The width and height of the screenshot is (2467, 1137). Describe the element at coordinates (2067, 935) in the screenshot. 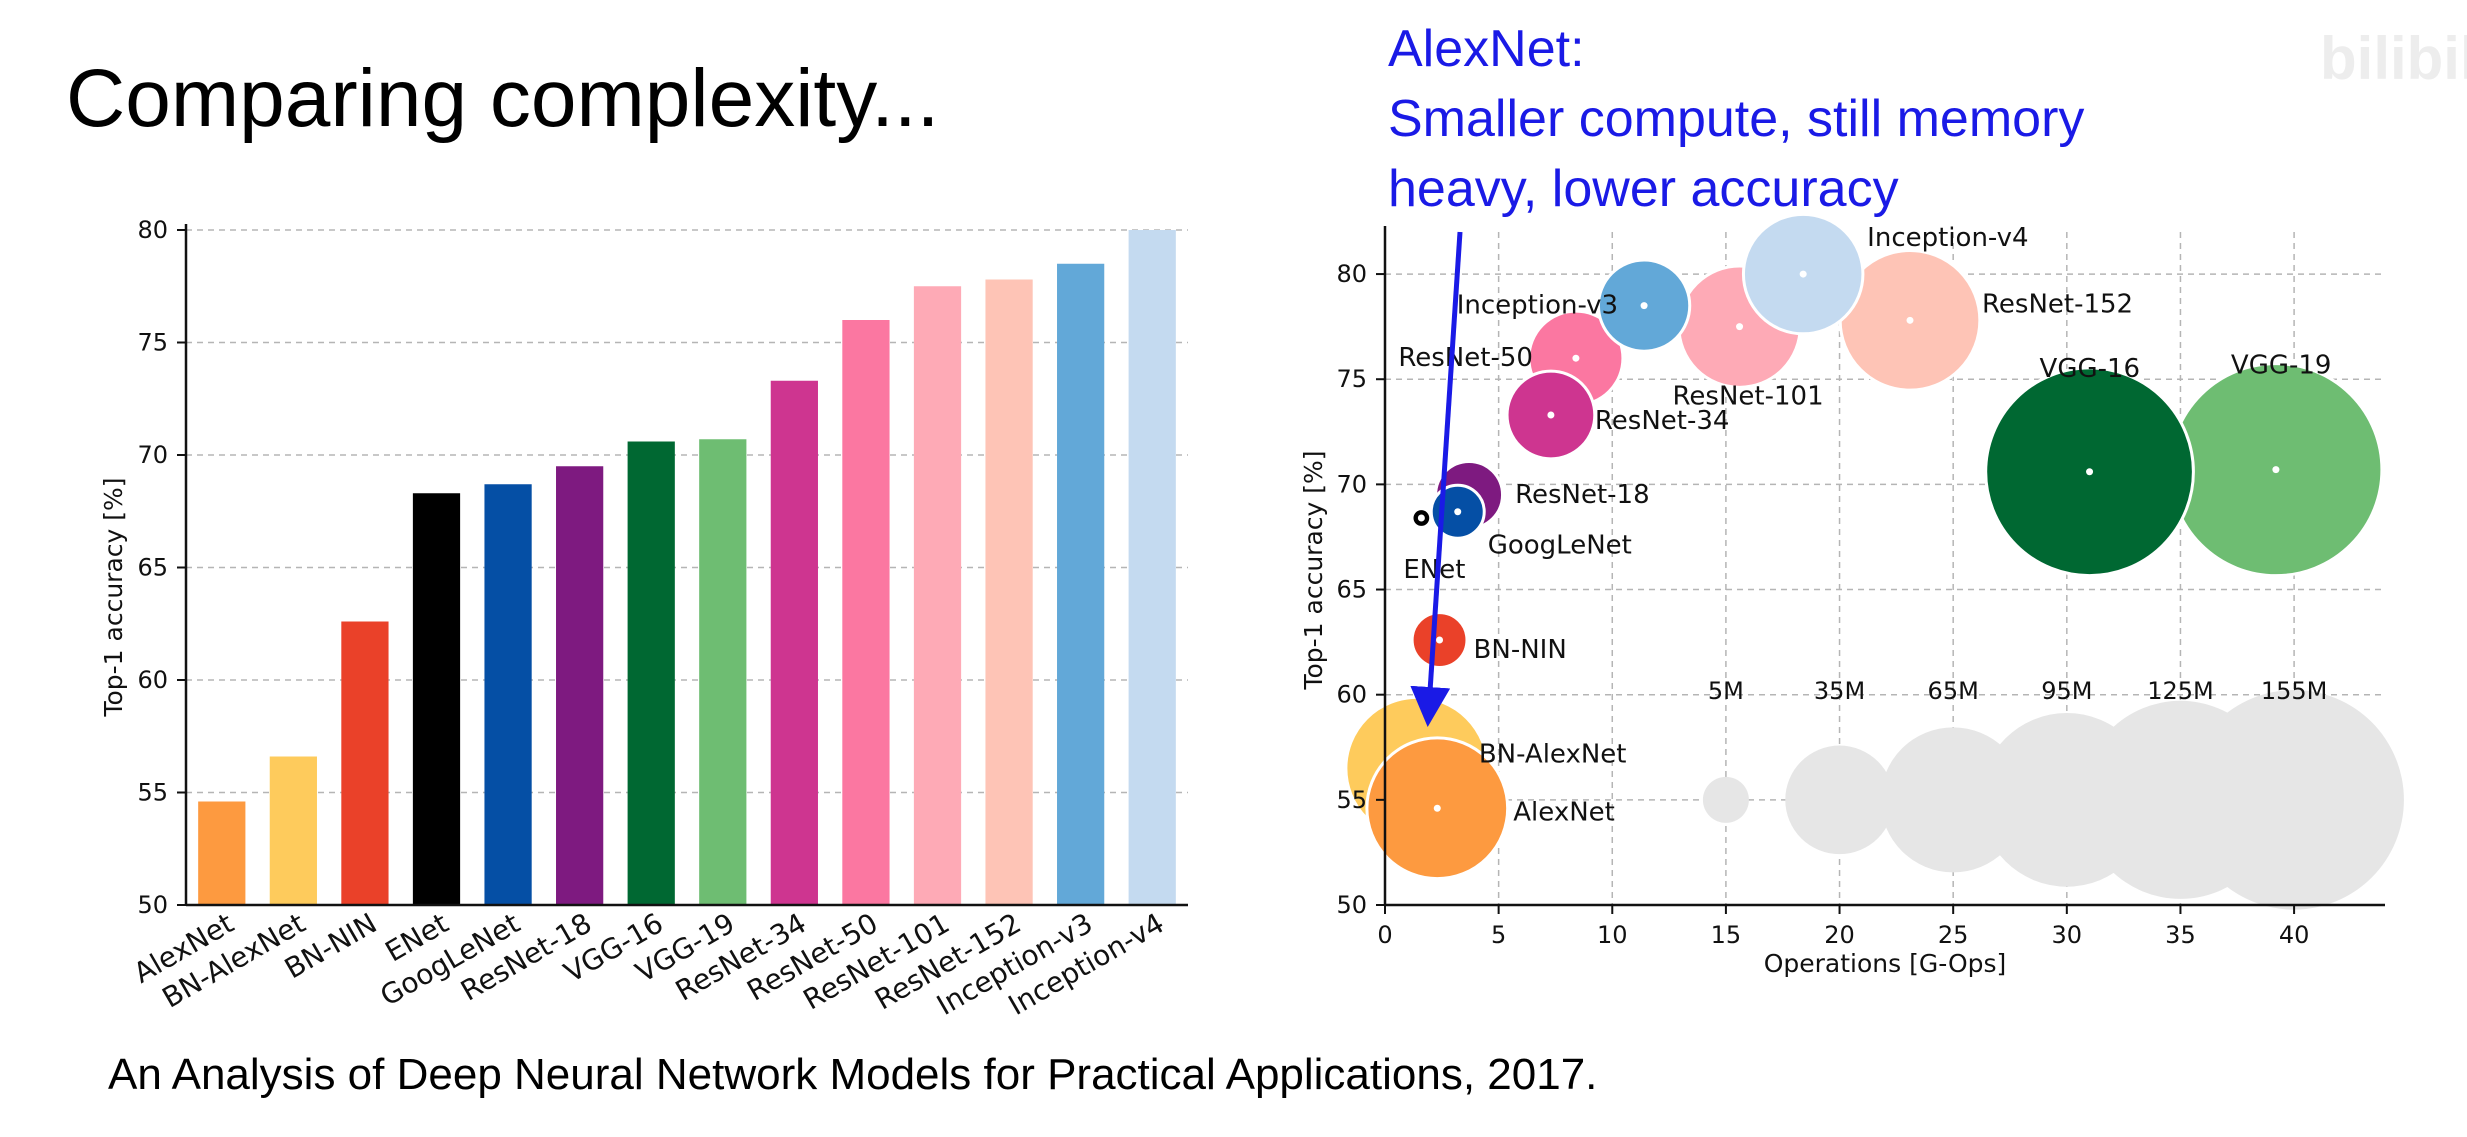

I see `x-tick-label: 30` at that location.